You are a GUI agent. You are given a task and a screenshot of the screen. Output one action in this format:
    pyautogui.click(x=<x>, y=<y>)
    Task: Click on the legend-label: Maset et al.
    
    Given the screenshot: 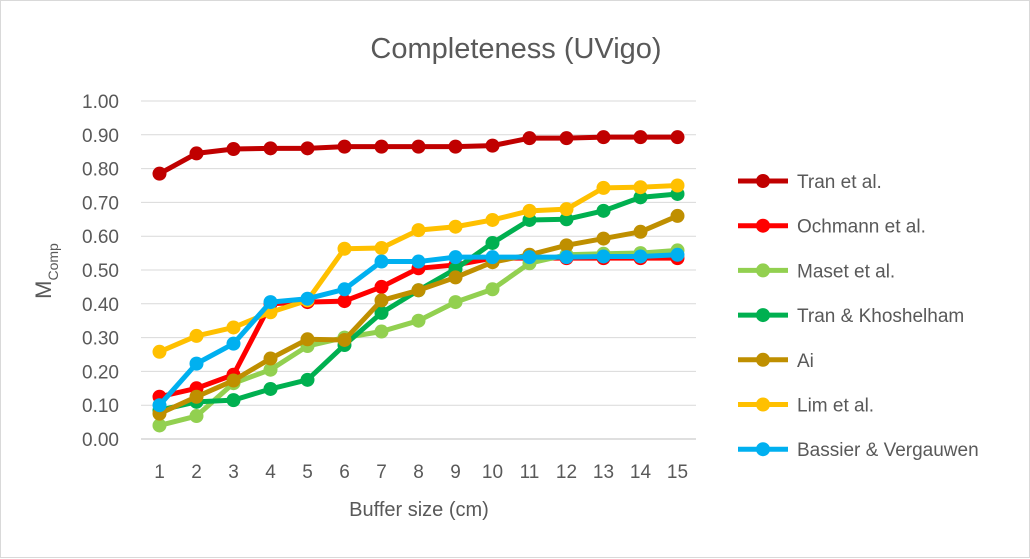 What is the action you would take?
    pyautogui.click(x=846, y=271)
    